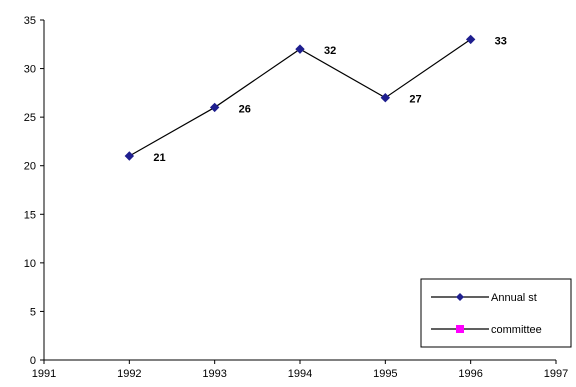 The width and height of the screenshot is (576, 387). What do you see at coordinates (30, 70) in the screenshot?
I see `y-tick-label: 30` at bounding box center [30, 70].